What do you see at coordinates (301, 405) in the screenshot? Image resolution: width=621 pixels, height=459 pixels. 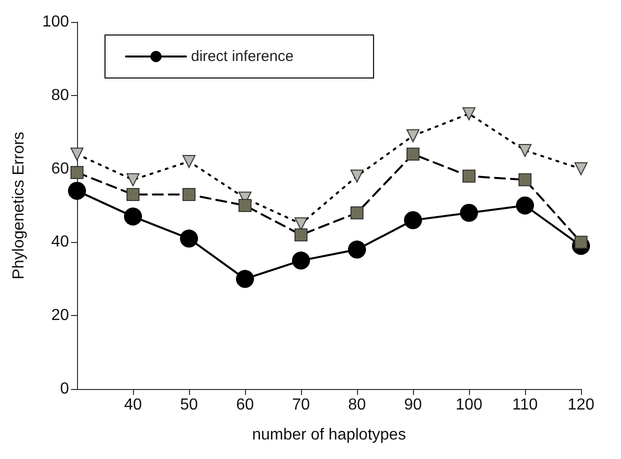 I see `x-tick-label: 70` at bounding box center [301, 405].